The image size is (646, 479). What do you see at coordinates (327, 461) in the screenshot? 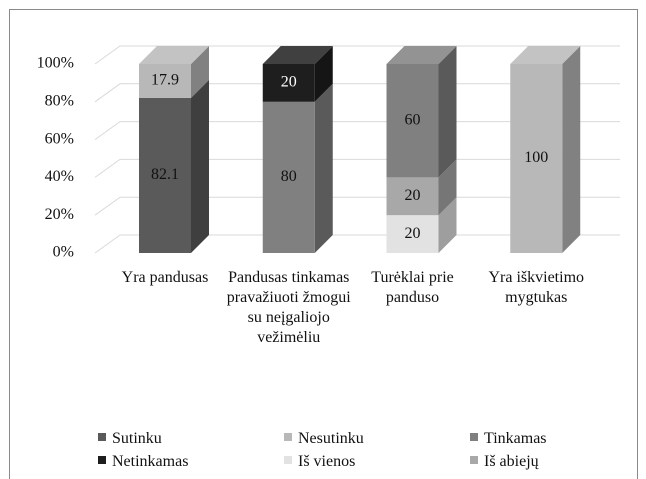
I see `legend-label: Iš vienos` at bounding box center [327, 461].